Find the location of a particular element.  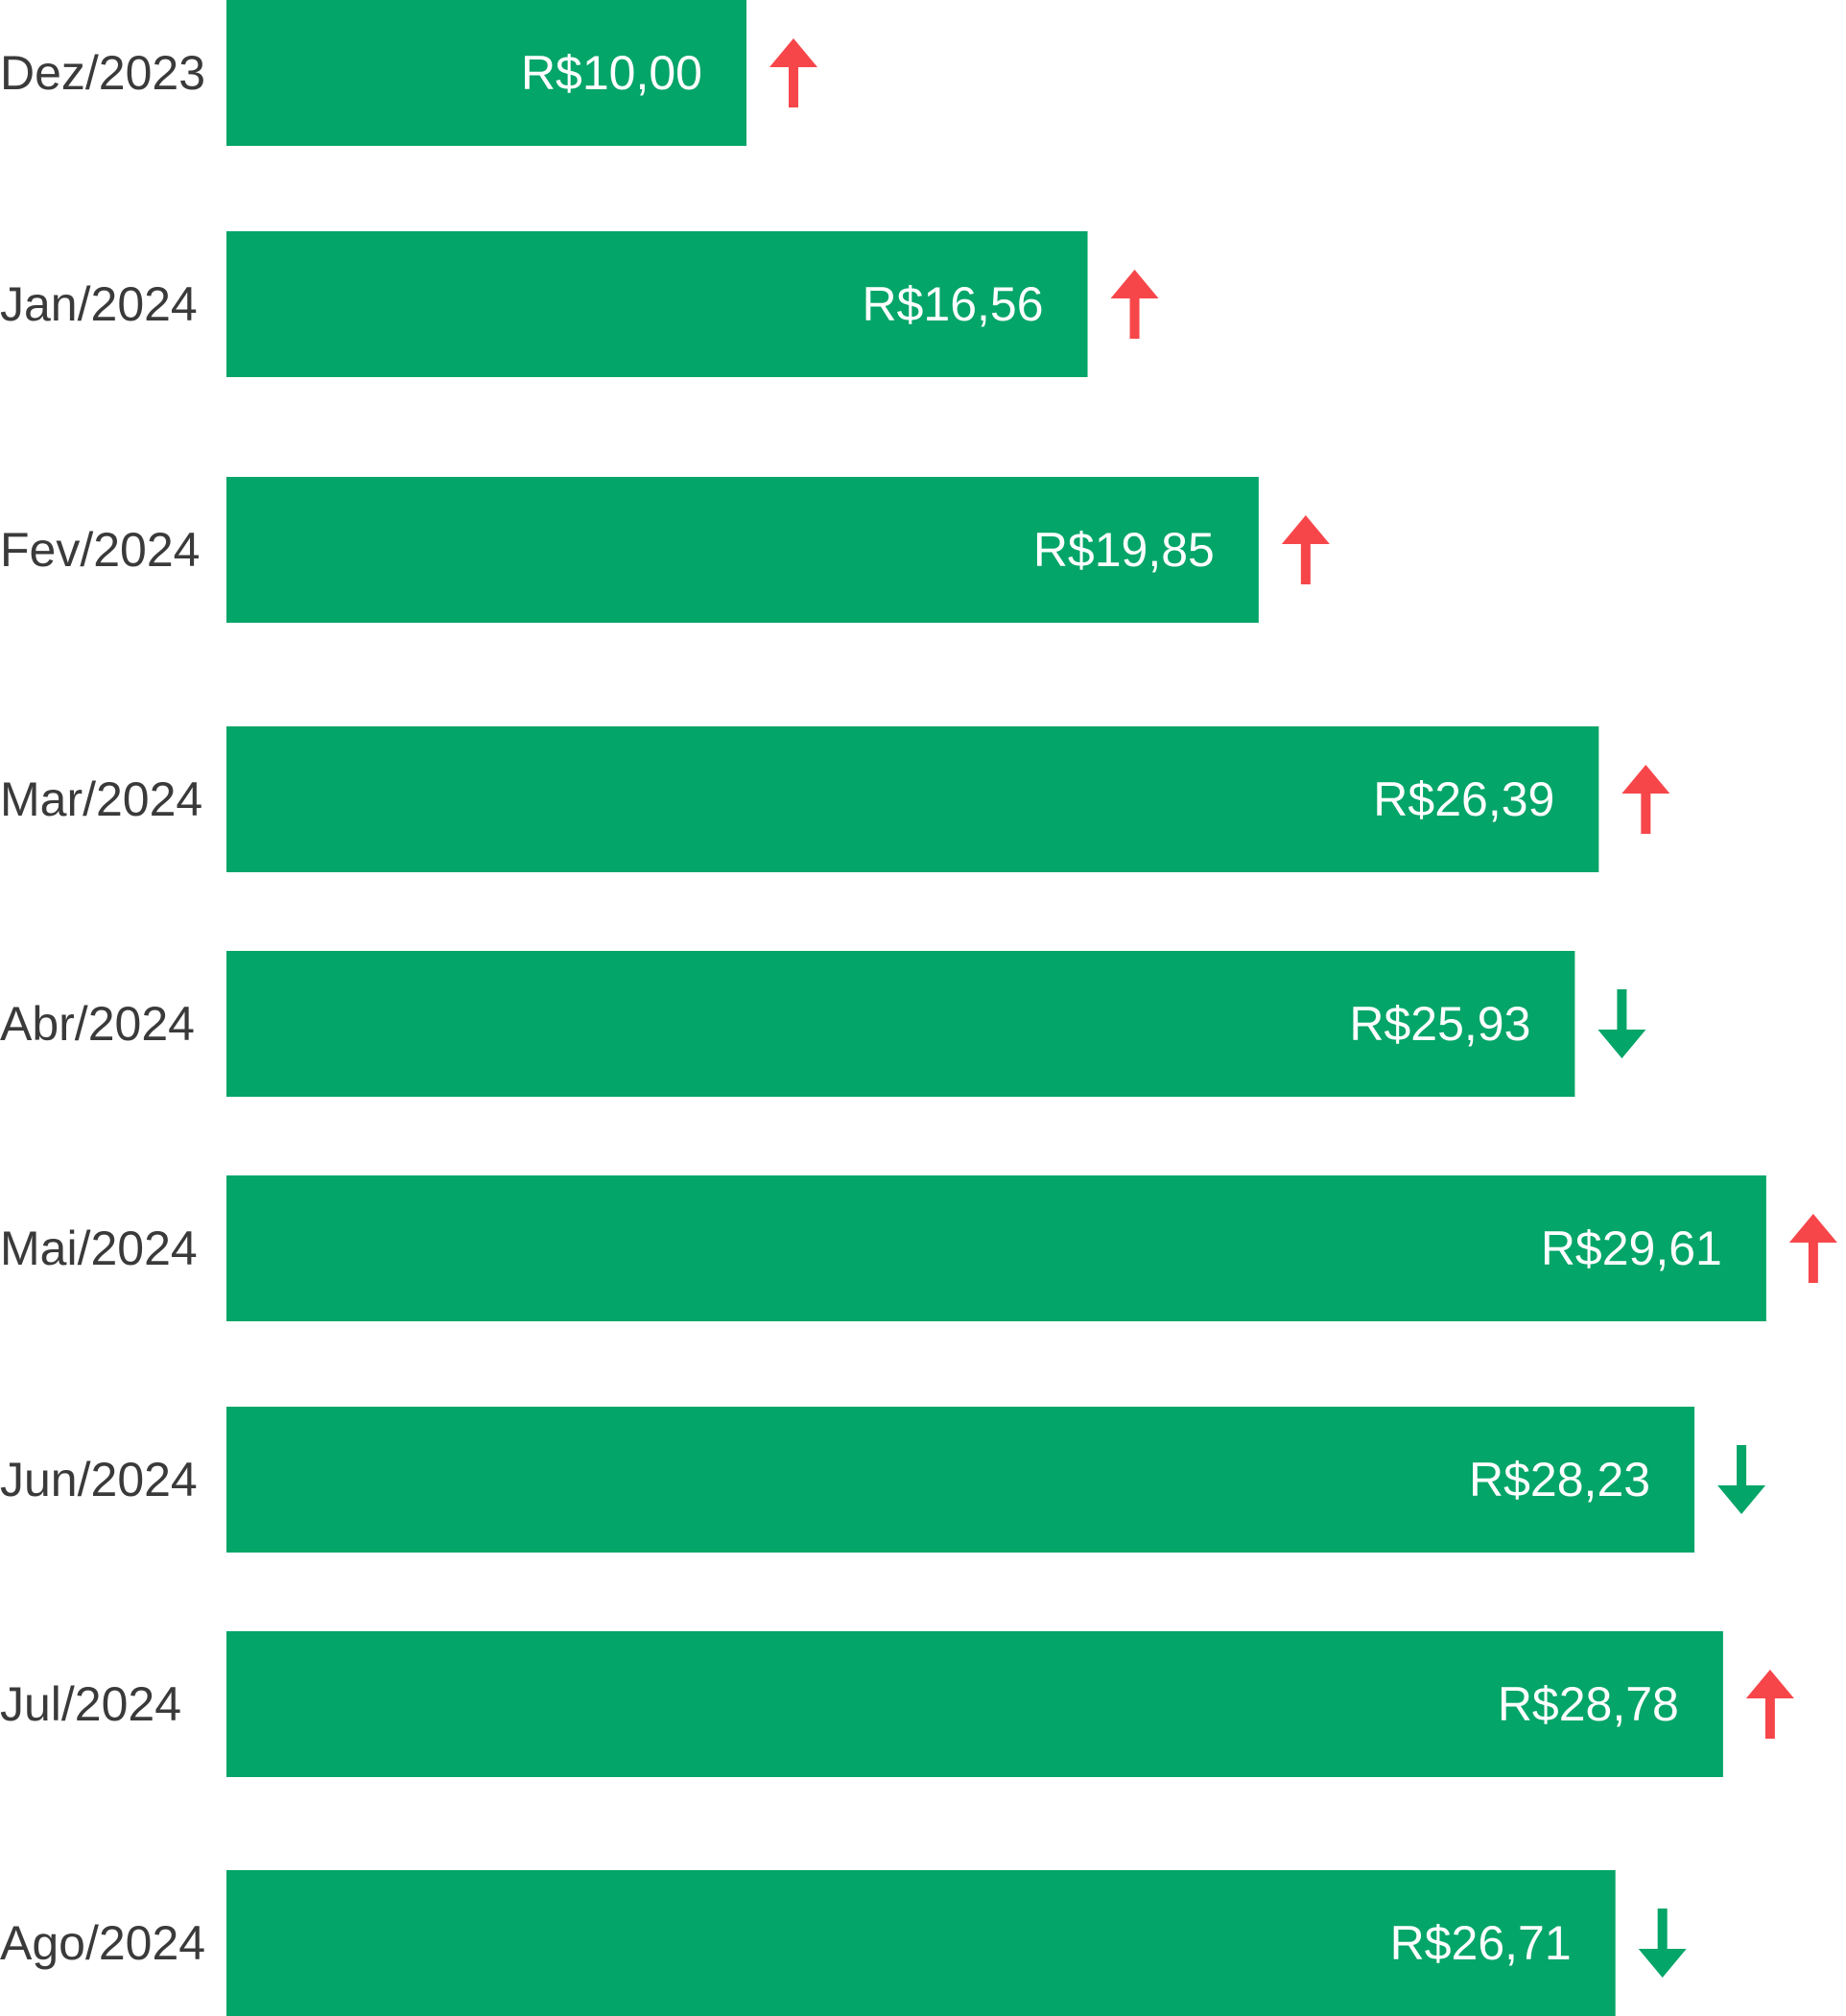

value-label: R$29,61 is located at coordinates (1631, 1248).